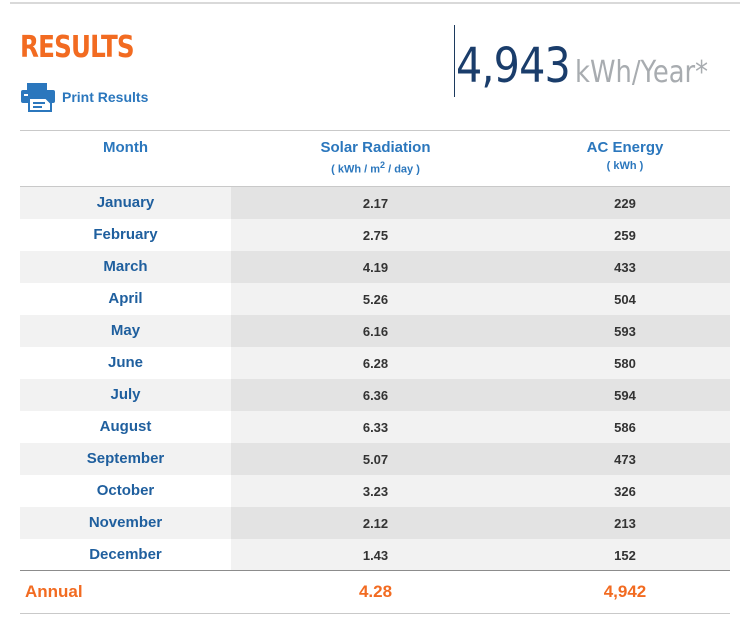  Describe the element at coordinates (125, 522) in the screenshot. I see `month-cell: November` at that location.